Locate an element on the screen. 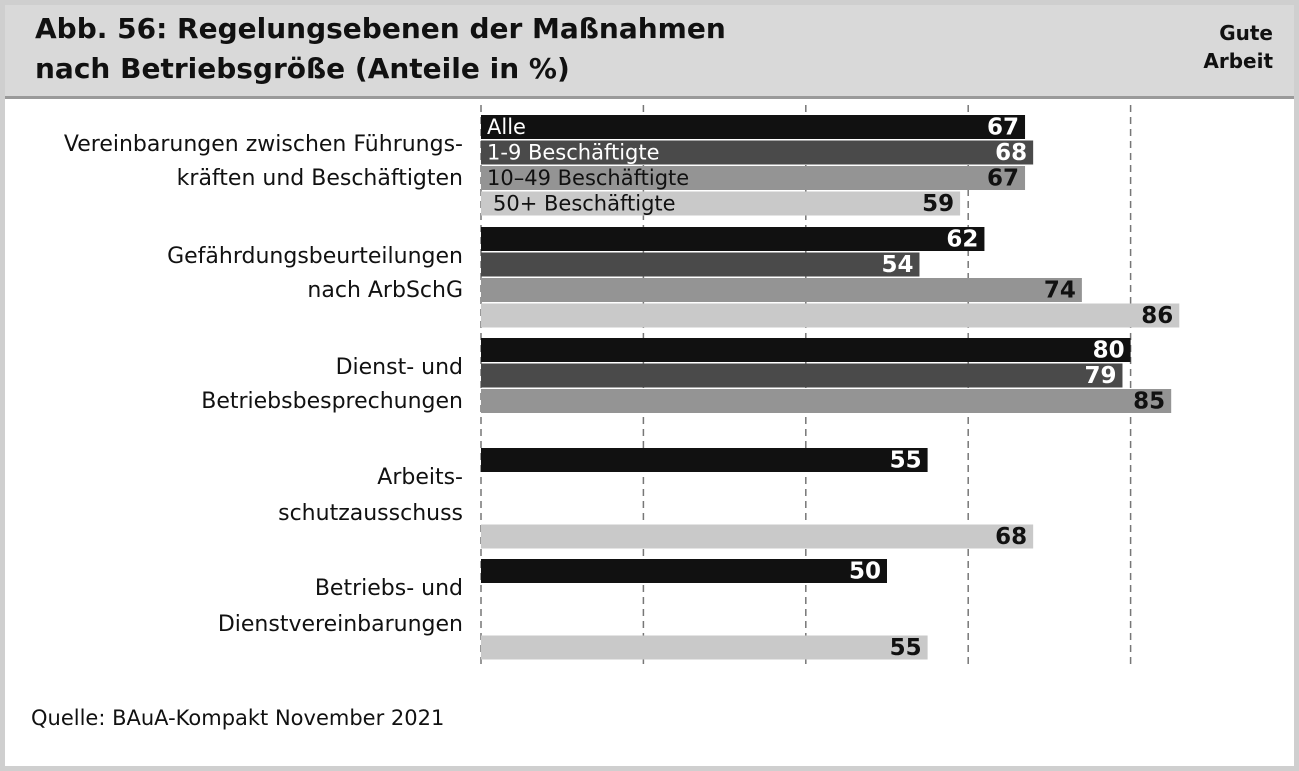 This screenshot has height=771, width=1299. category-label: Betriebsbesprechungen is located at coordinates (332, 401).